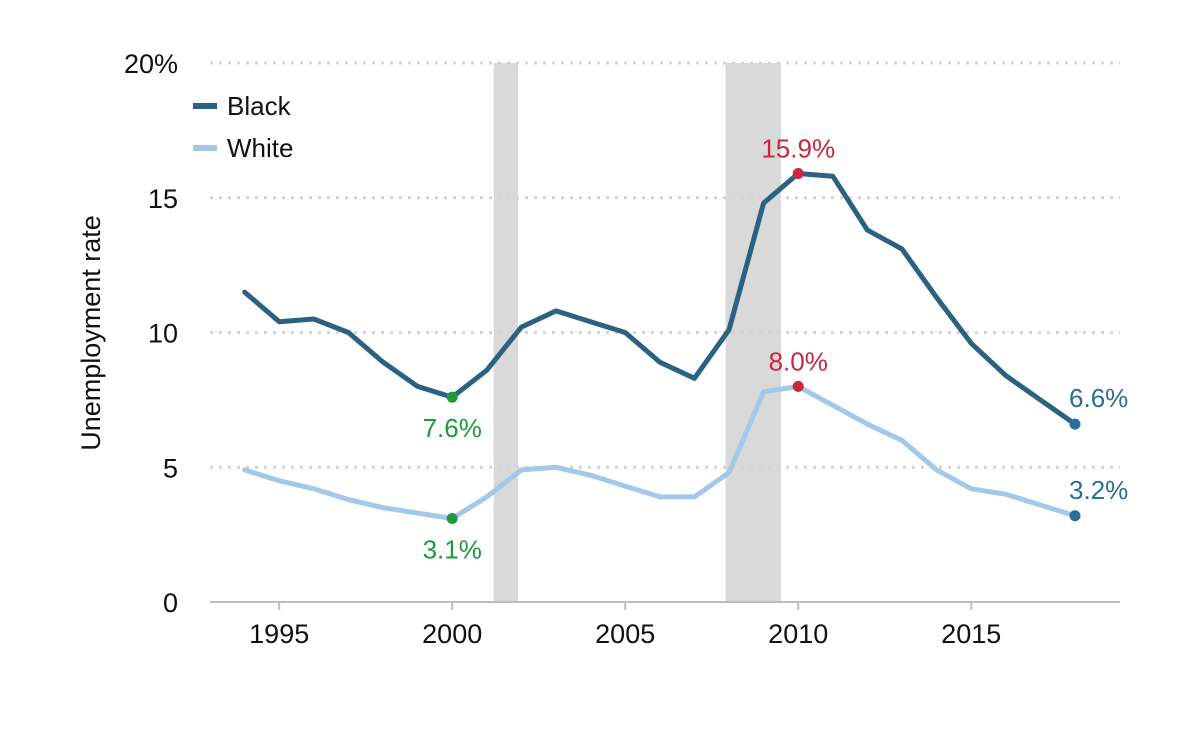 Image resolution: width=1200 pixels, height=751 pixels. I want to click on x-tick-label-2010: 2010, so click(798, 634).